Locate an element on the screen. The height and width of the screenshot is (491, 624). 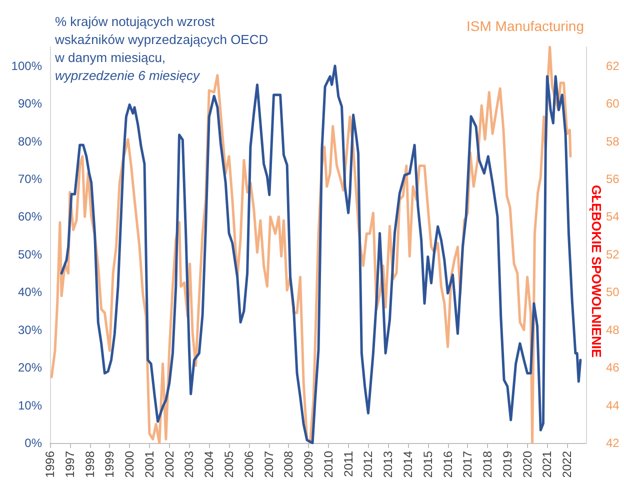
y-tick-label: 30% is located at coordinates (30, 329).